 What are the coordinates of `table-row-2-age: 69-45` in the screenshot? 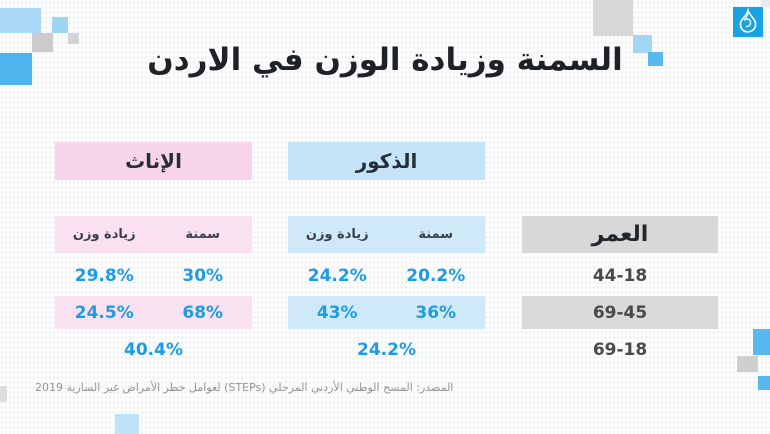 It's located at (620, 312).